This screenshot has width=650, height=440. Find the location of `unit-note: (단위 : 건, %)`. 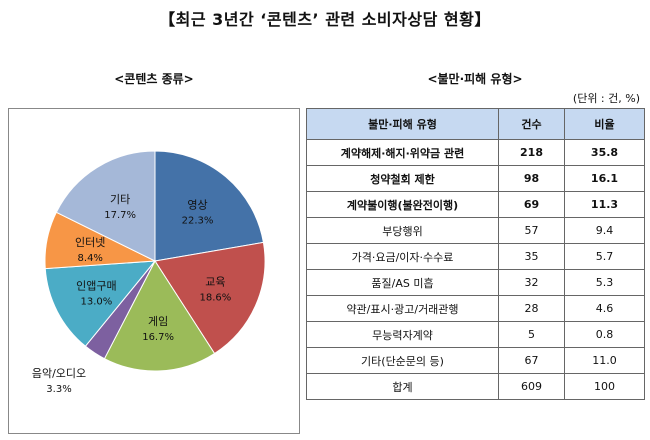

unit-note: (단위 : 건, %) is located at coordinates (606, 98).